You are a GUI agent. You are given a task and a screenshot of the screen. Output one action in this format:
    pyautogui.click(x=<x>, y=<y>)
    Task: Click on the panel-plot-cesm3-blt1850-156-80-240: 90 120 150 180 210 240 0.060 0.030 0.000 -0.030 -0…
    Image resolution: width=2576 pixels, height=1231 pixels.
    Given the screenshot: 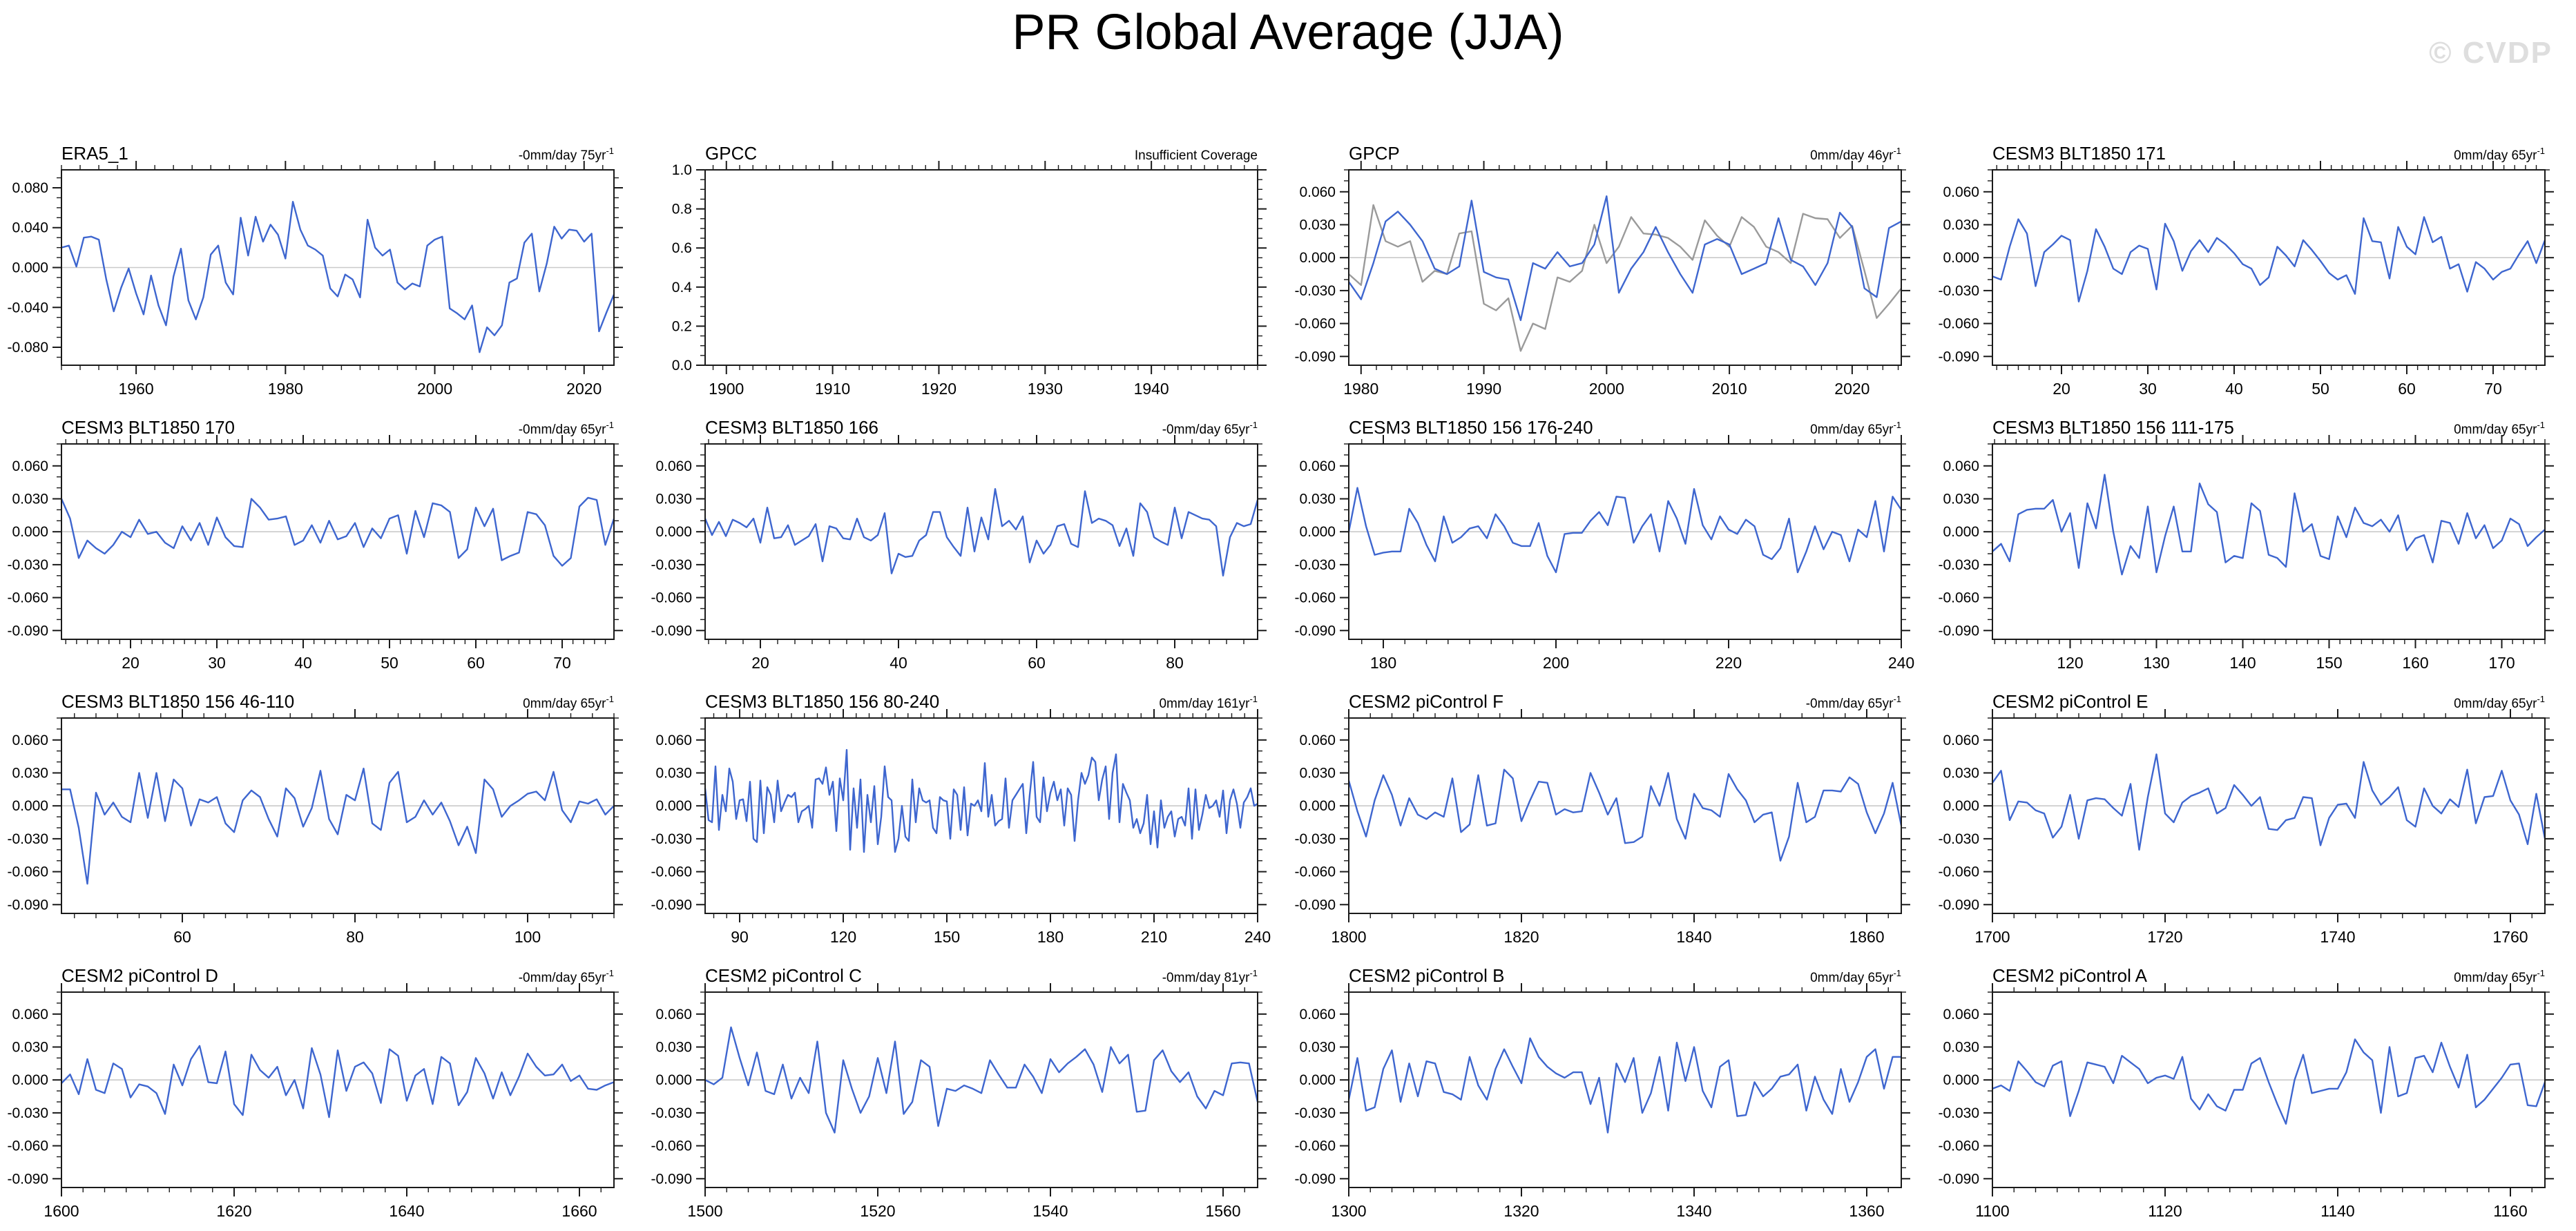 What is the action you would take?
    pyautogui.click(x=961, y=818)
    